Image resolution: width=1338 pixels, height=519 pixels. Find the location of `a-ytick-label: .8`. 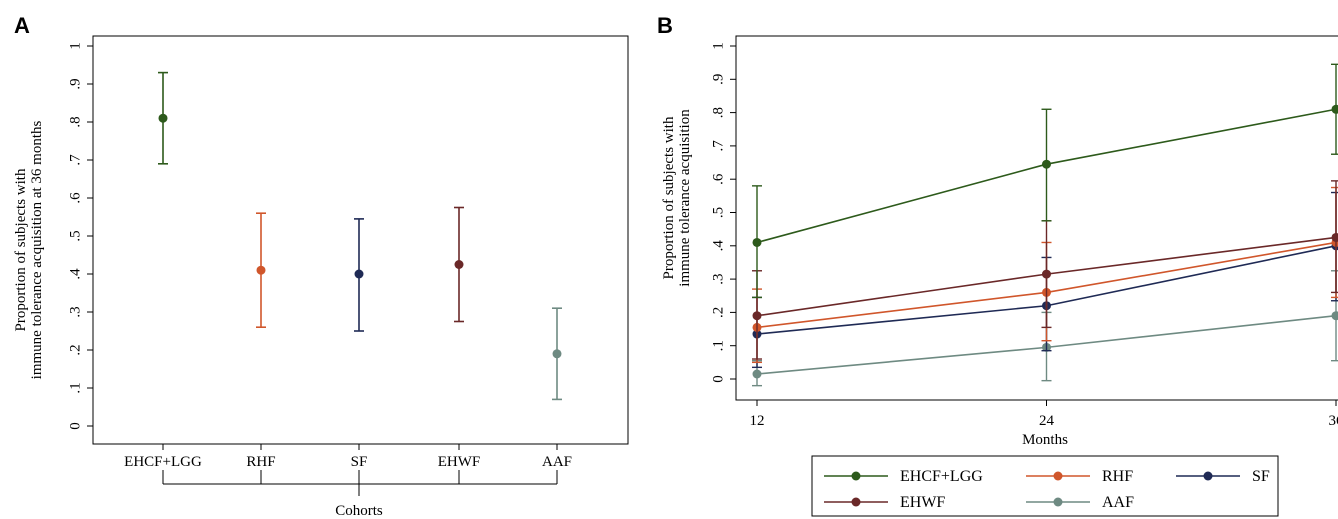

a-ytick-label: .8 is located at coordinates (75, 121).